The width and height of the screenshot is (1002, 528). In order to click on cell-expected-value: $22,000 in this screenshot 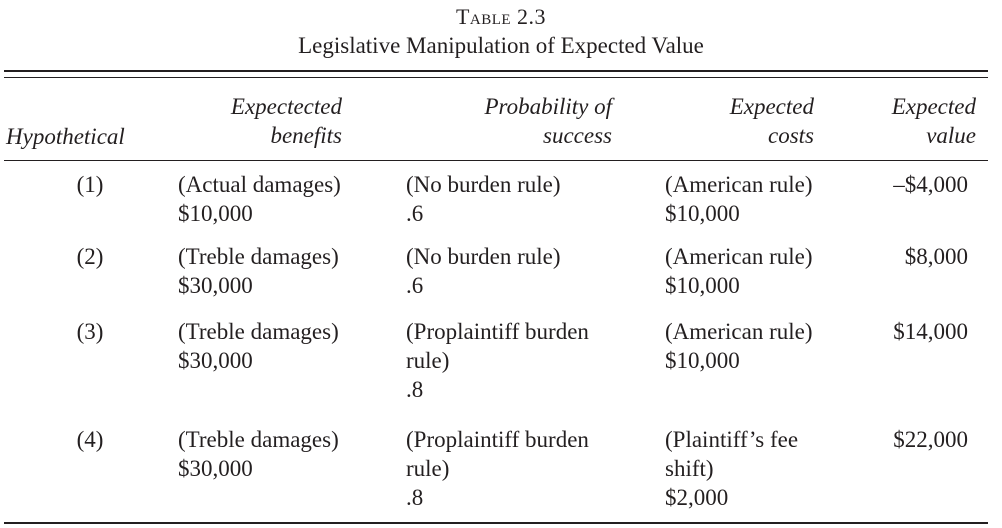, I will do `click(930, 439)`.